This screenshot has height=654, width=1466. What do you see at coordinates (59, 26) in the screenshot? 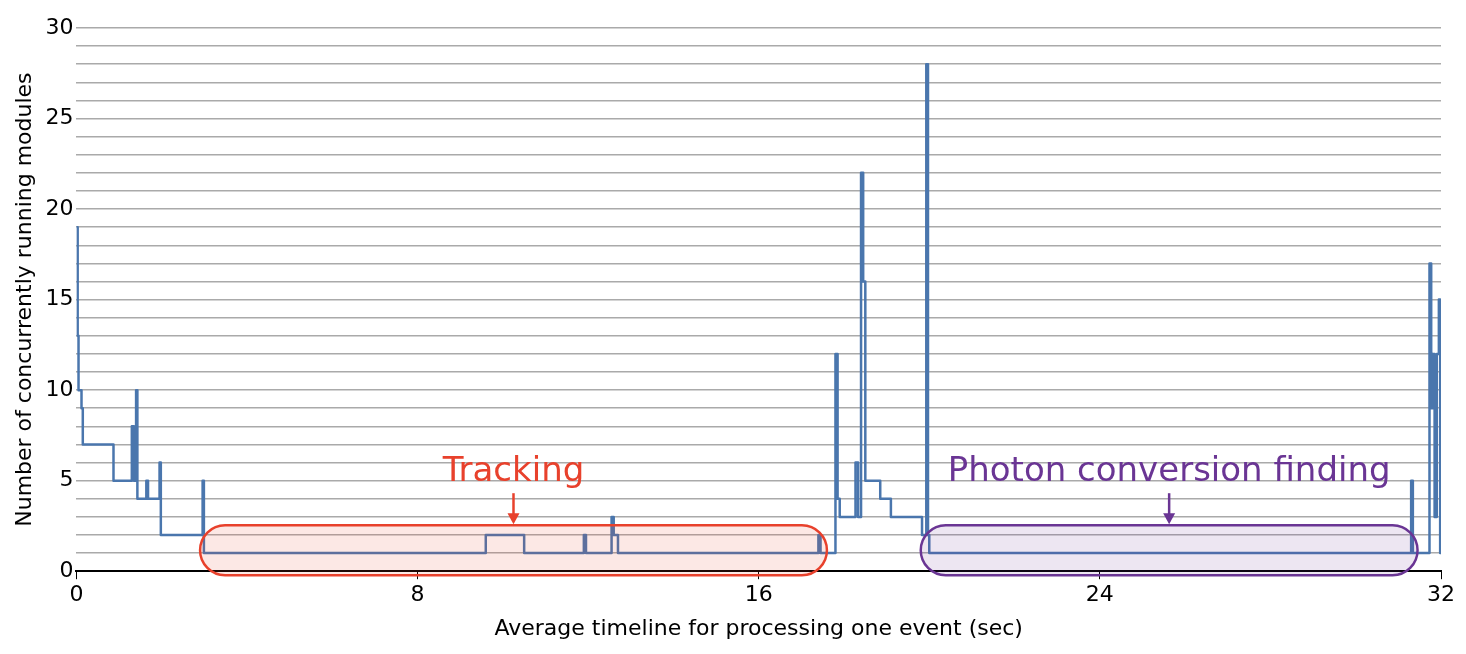
I see `y-tick-label: 30` at bounding box center [59, 26].